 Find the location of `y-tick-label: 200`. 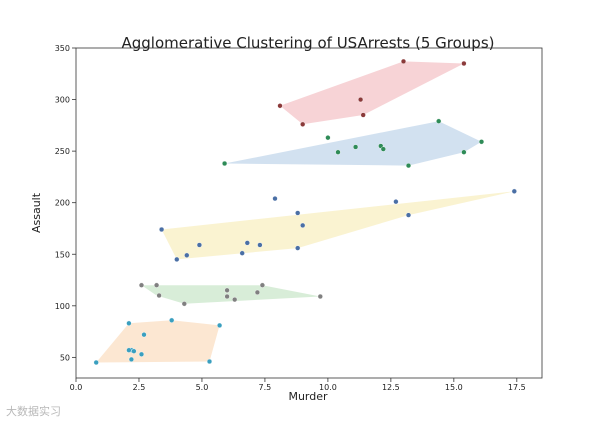

y-tick-label: 200 is located at coordinates (62, 203).